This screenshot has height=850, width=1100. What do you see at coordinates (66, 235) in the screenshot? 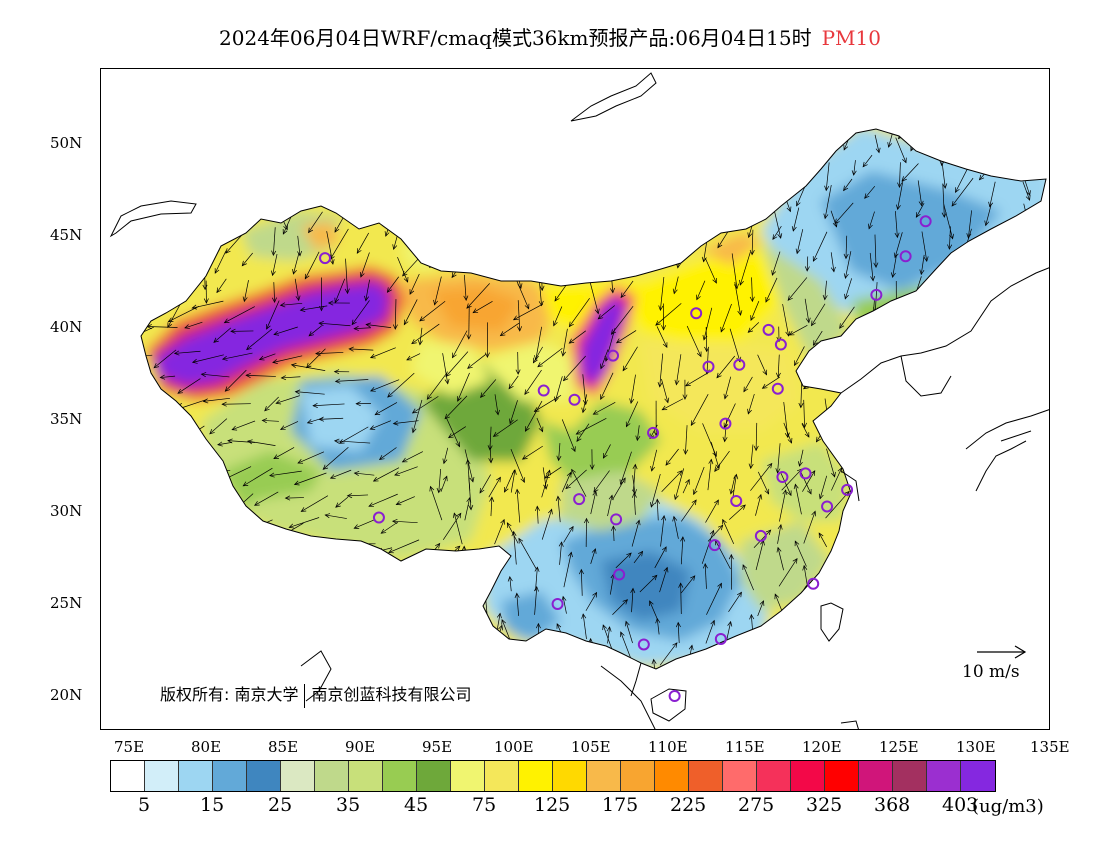
I see `lat-label-45n: 45N` at bounding box center [66, 235].